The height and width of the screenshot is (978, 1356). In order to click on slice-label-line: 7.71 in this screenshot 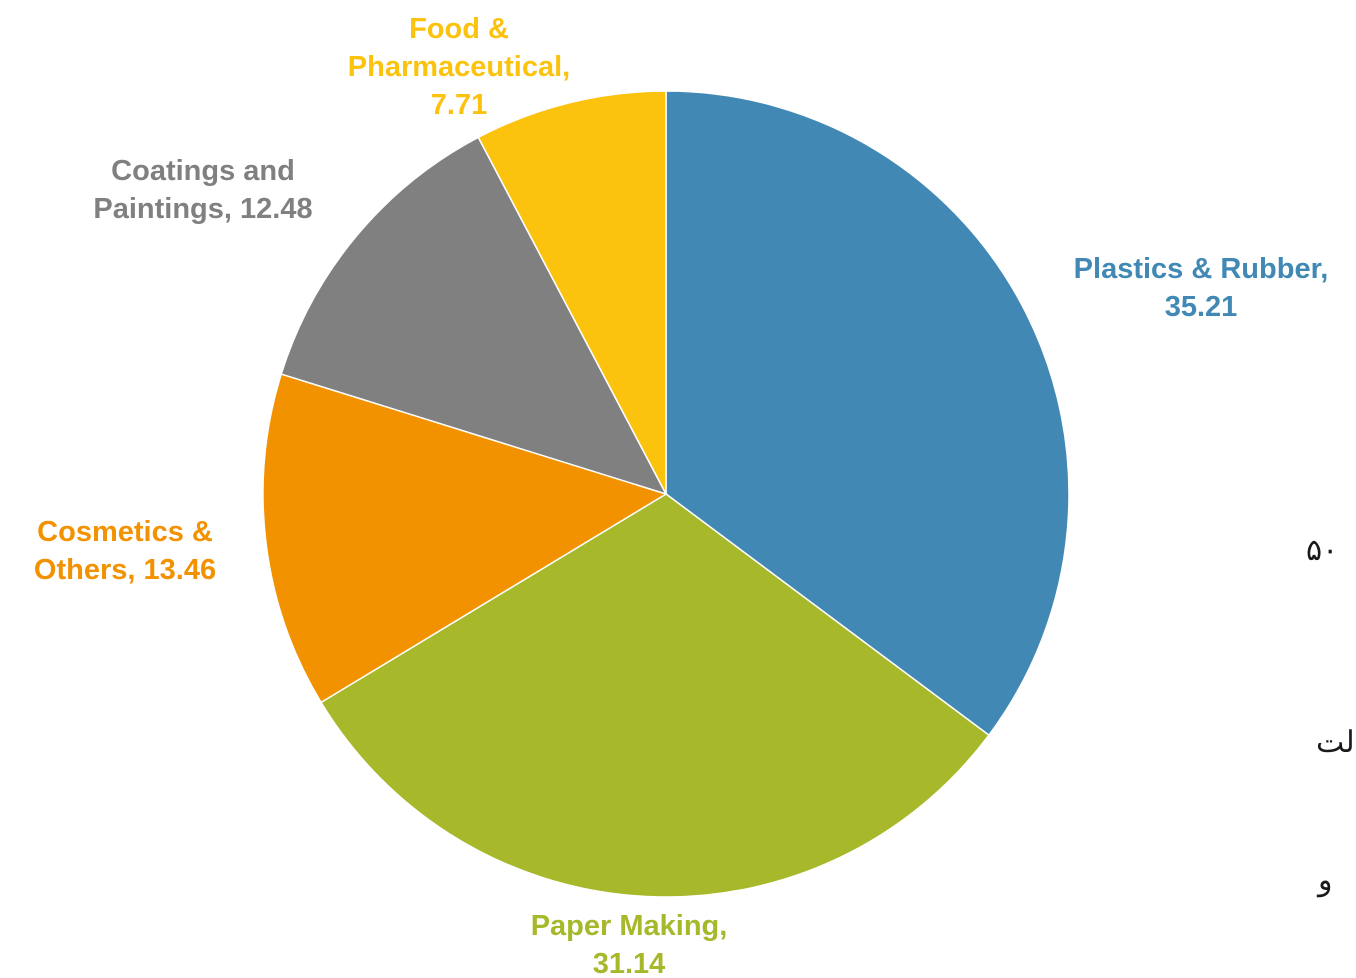, I will do `click(459, 105)`.